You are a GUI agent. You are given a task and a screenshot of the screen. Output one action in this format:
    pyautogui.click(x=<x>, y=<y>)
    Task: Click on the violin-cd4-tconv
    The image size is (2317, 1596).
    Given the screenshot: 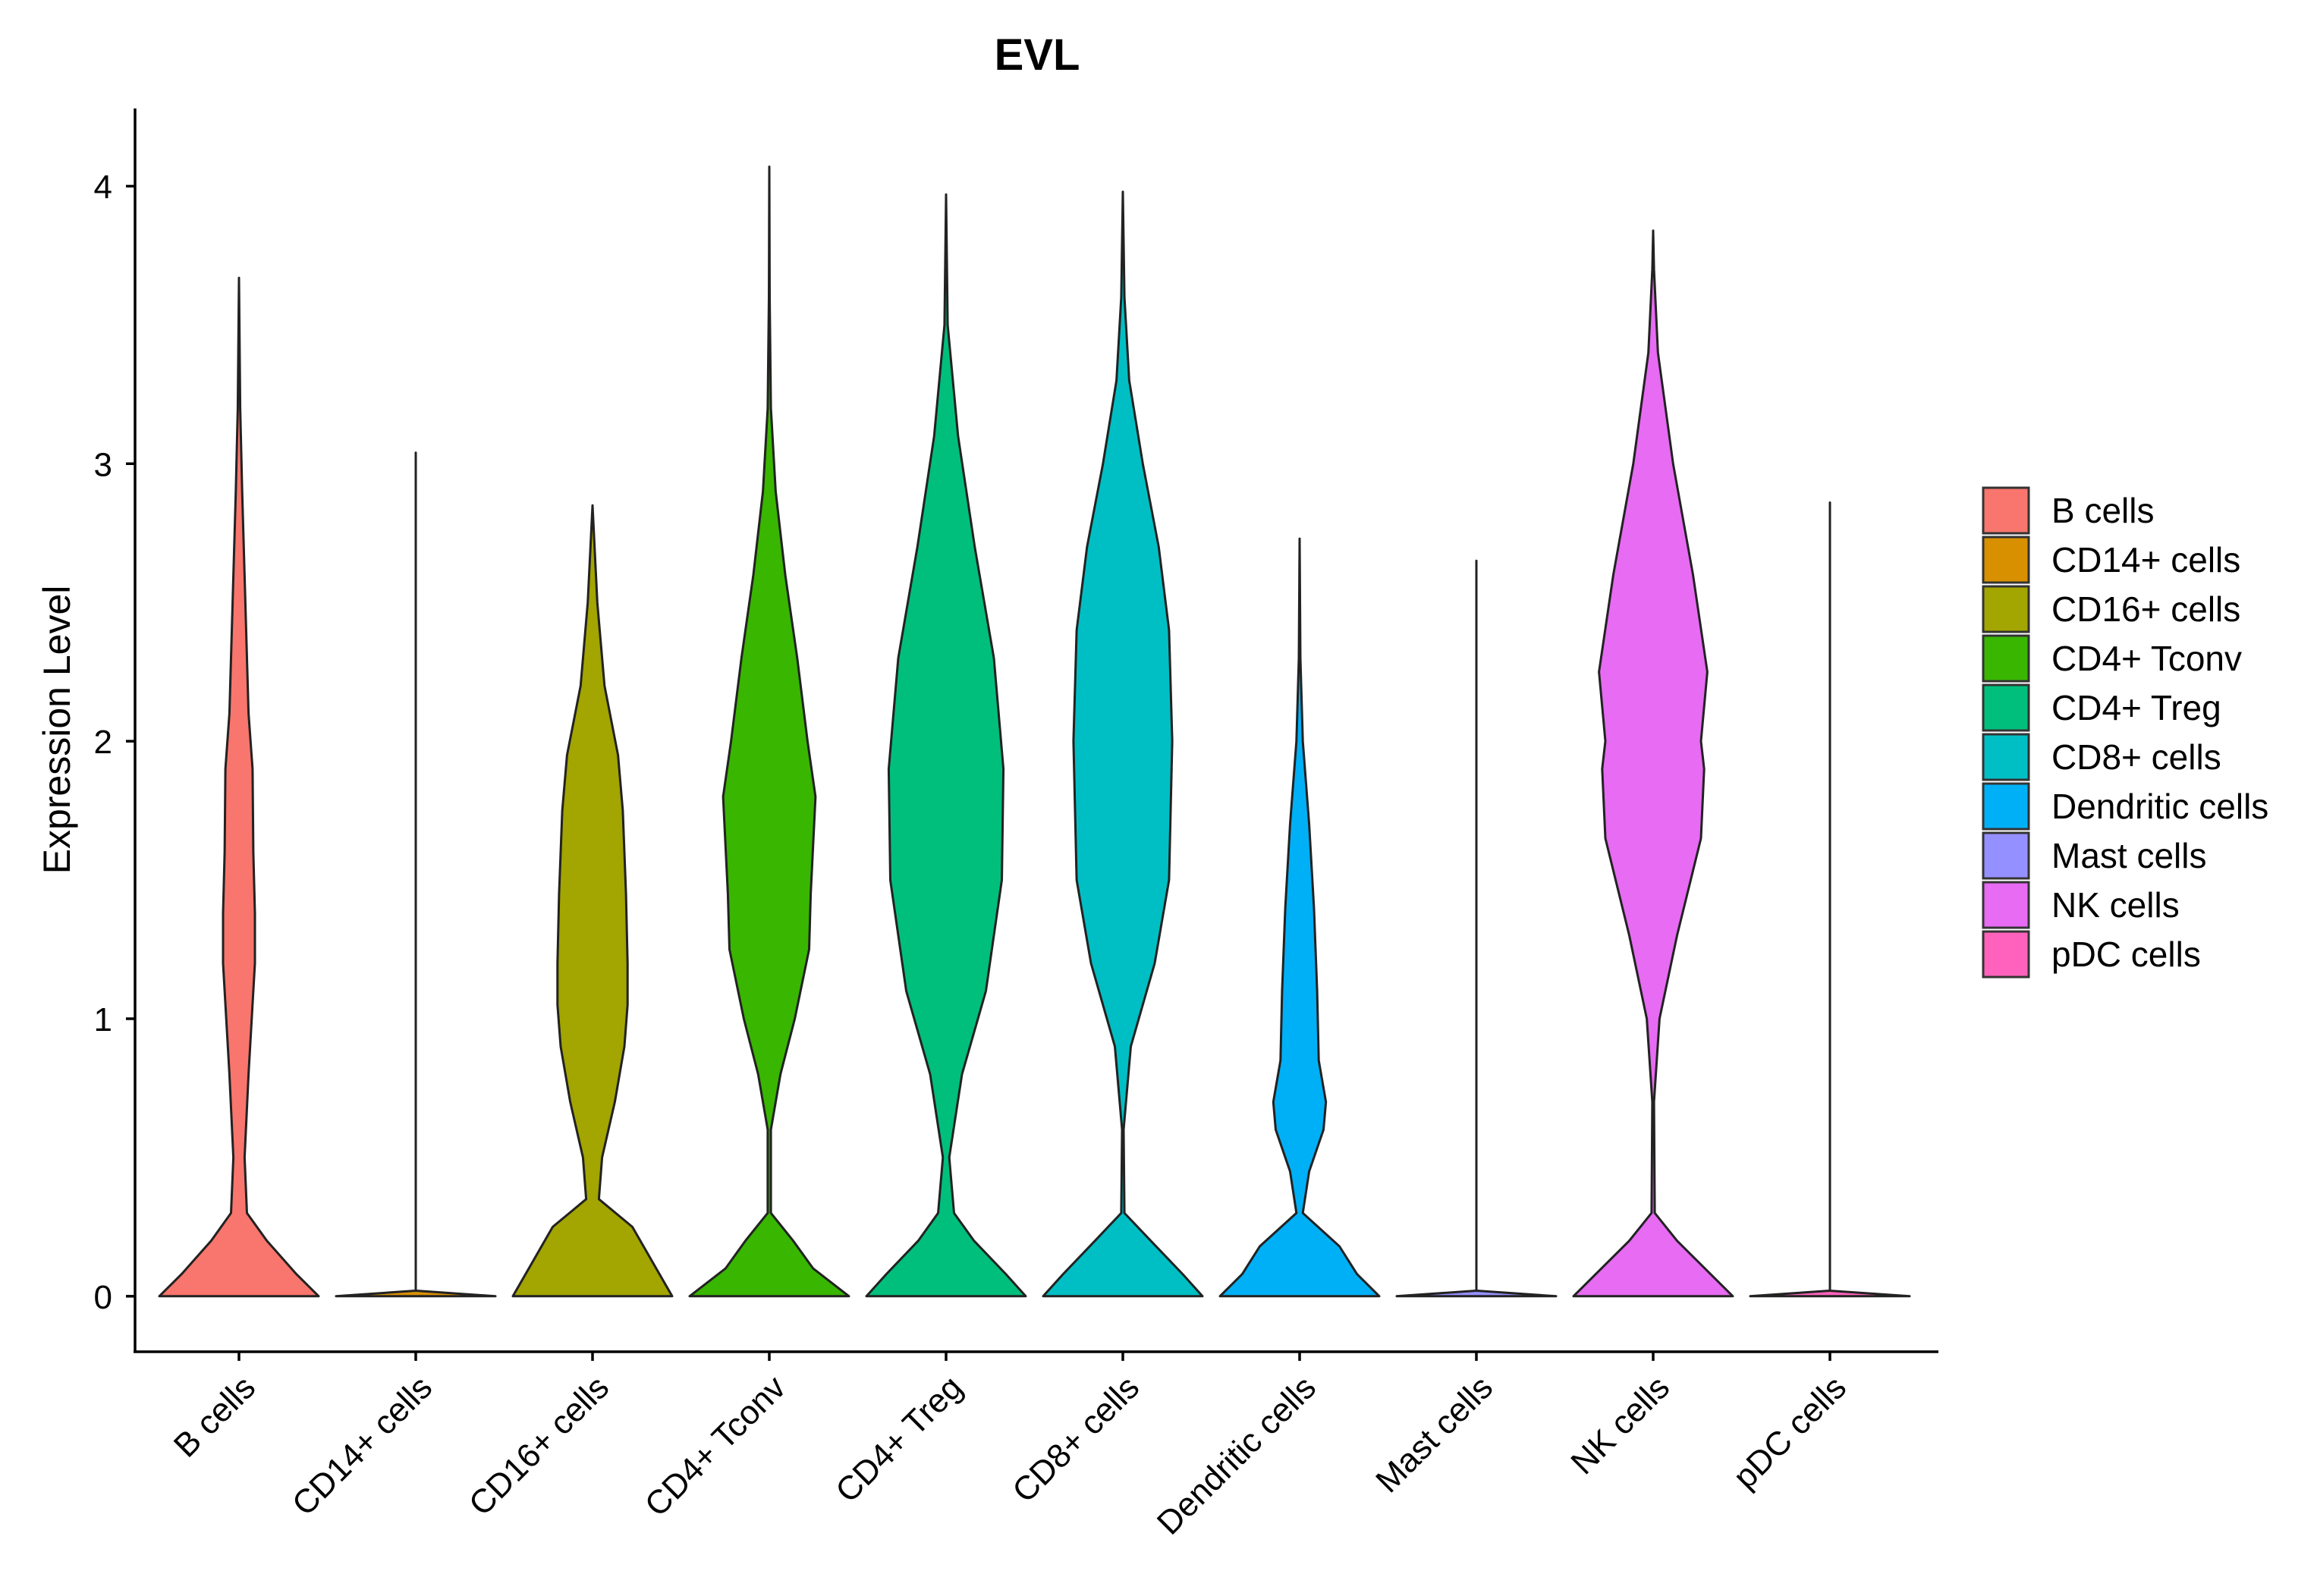 What is the action you would take?
    pyautogui.click(x=769, y=731)
    